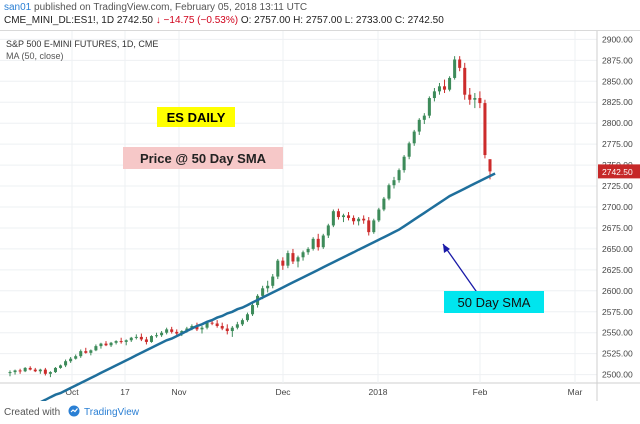  Describe the element at coordinates (617, 39) in the screenshot. I see `y-tick-label: 2900.00` at that location.